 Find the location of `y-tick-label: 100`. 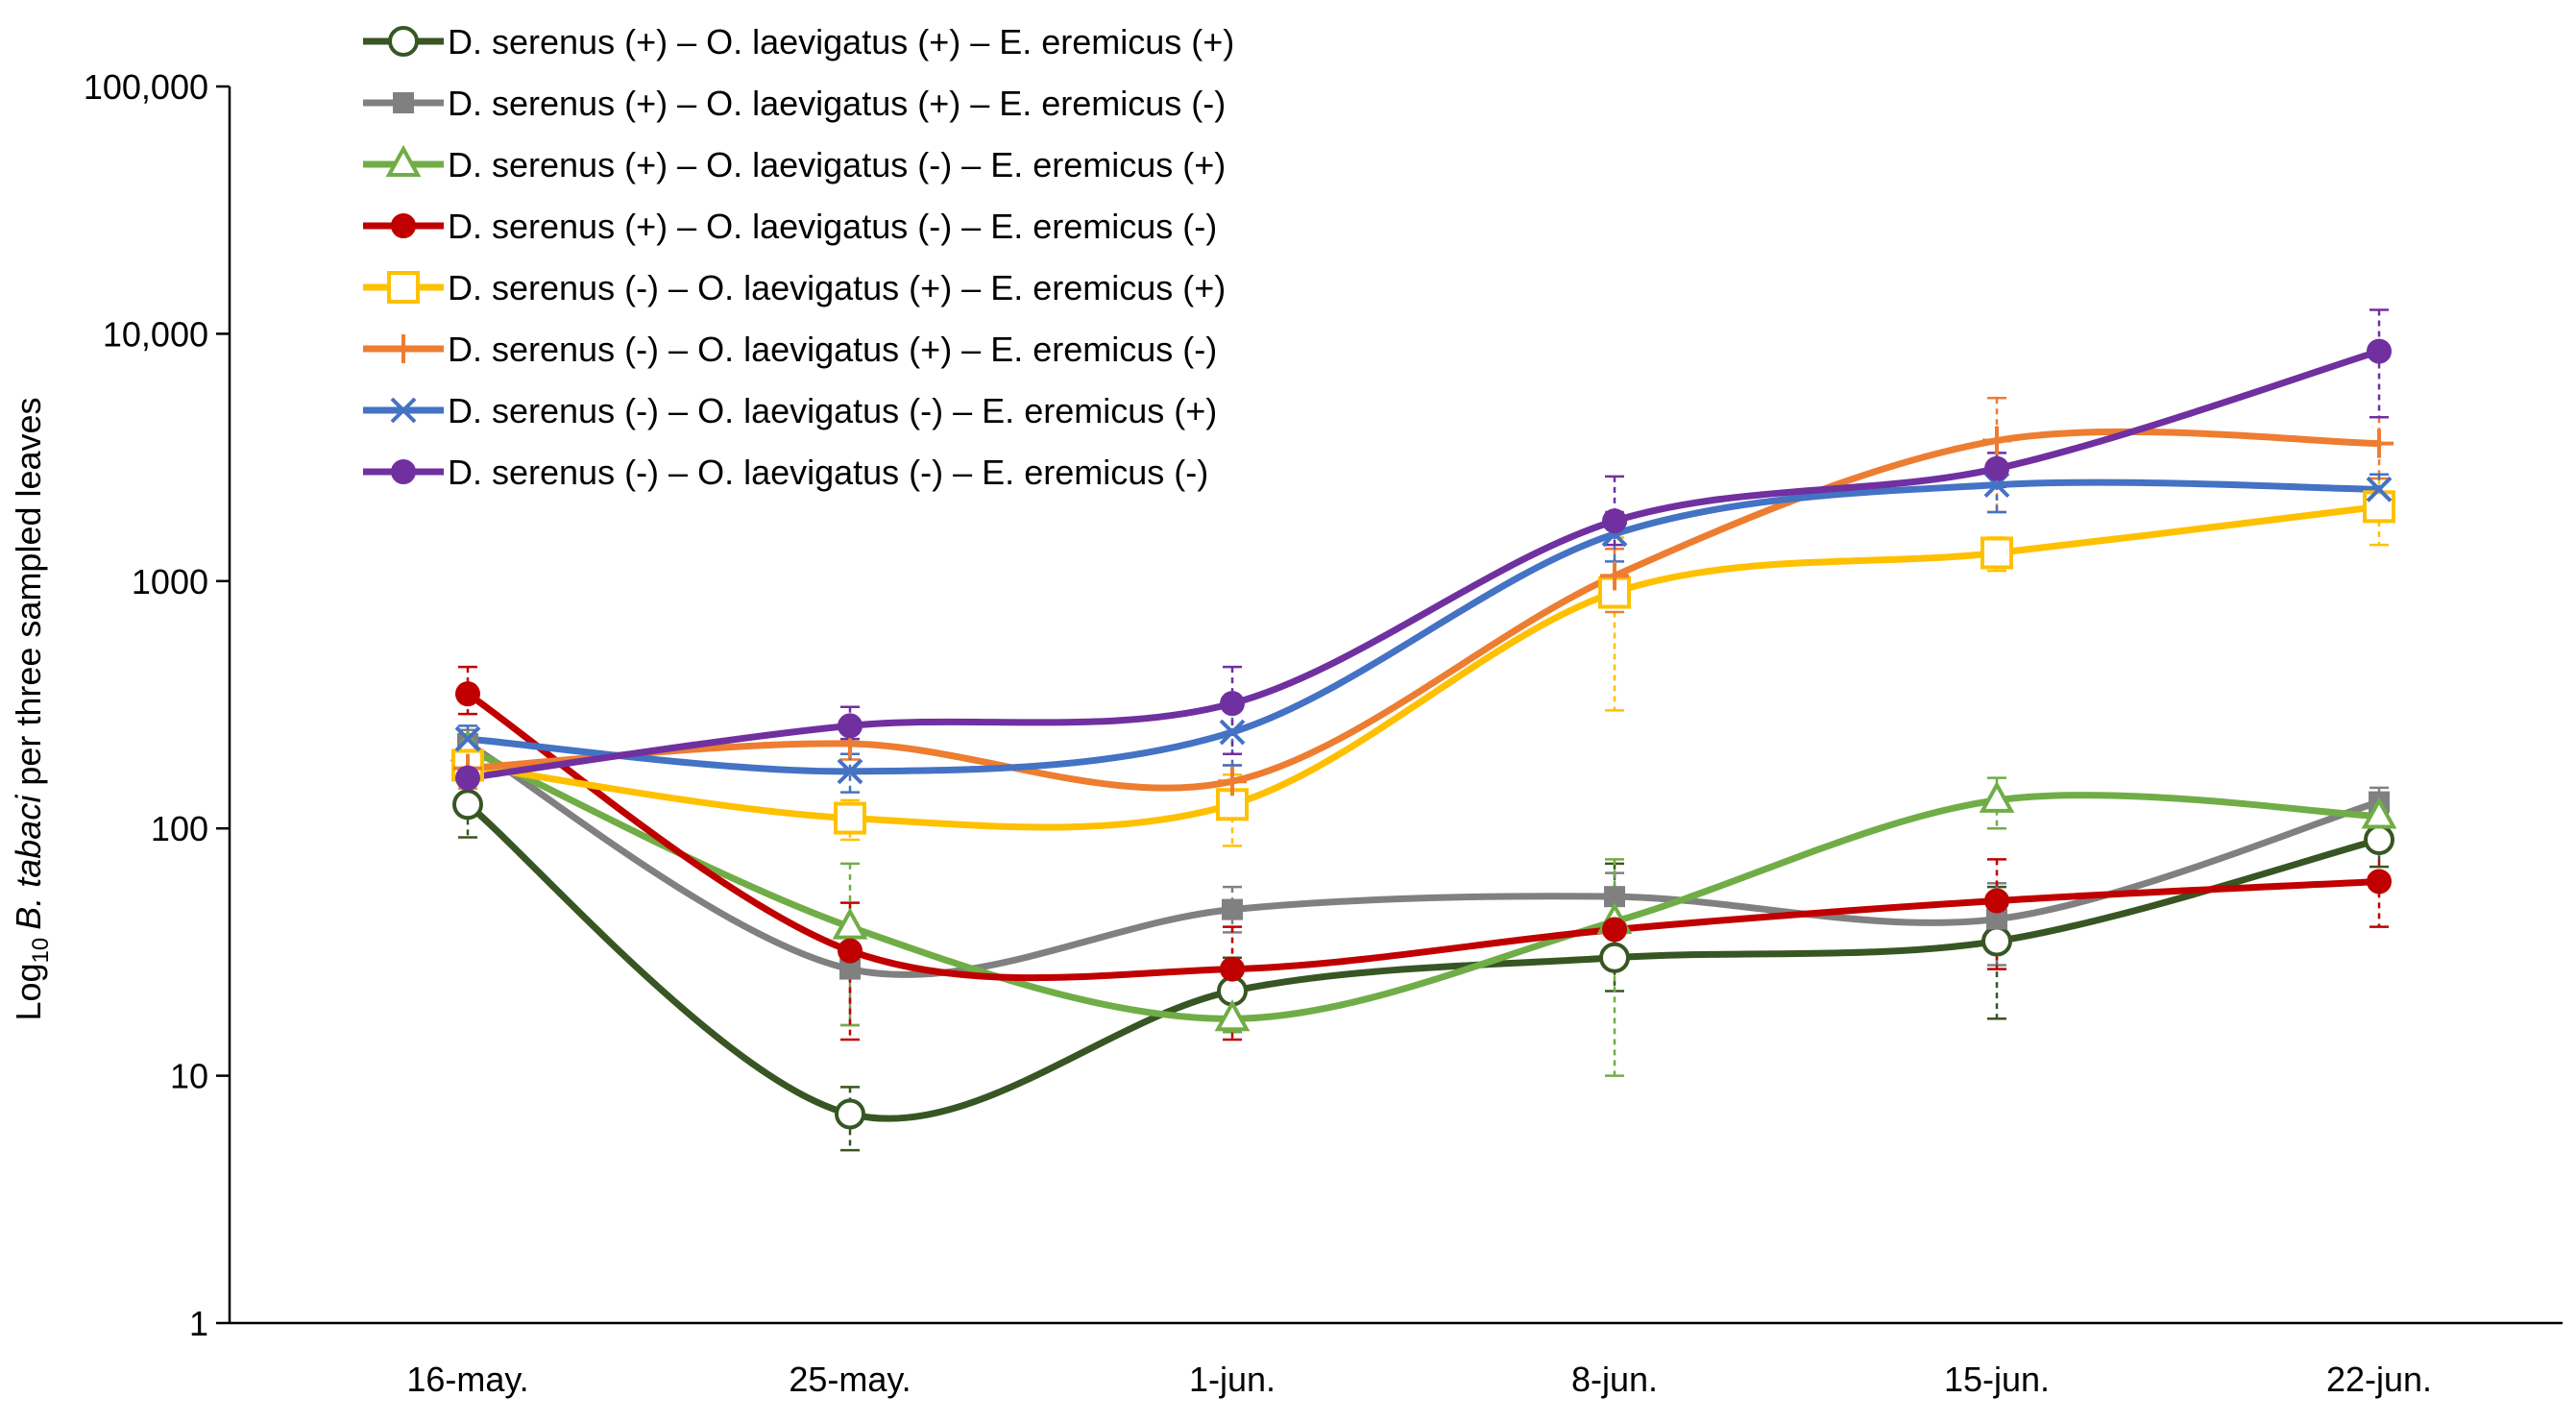

y-tick-label: 100 is located at coordinates (179, 828).